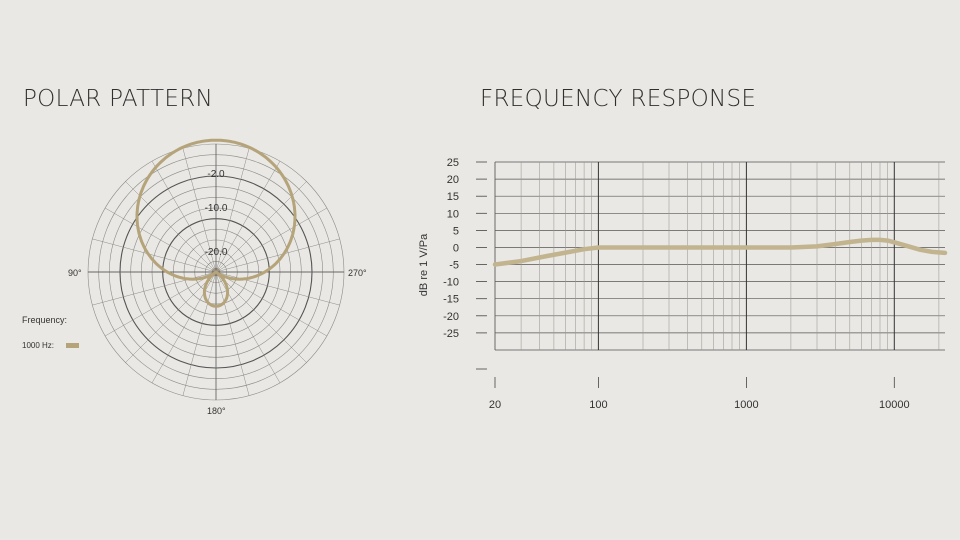  I want to click on angle-label-right: 270°, so click(357, 273).